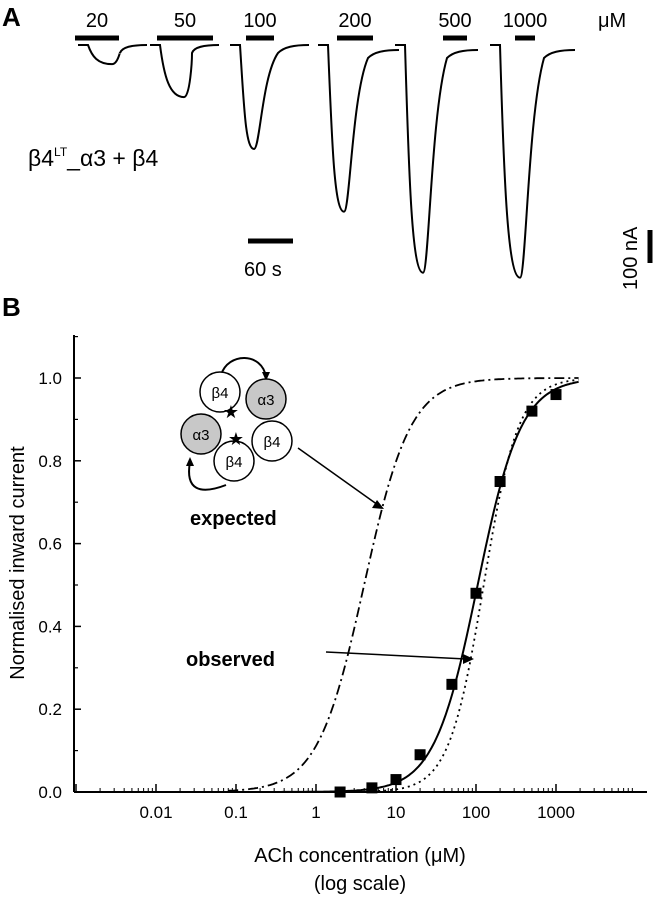  I want to click on y-tick-label: 1.0, so click(50, 378).